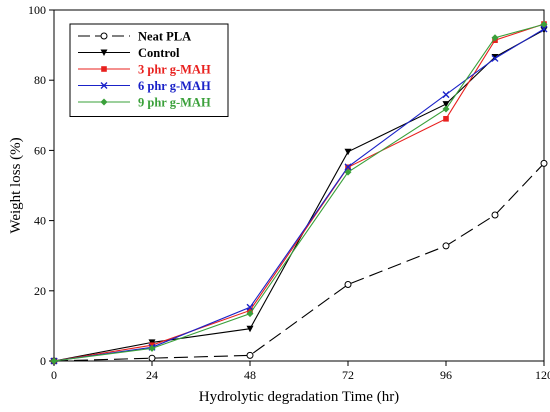 Image resolution: width=550 pixels, height=412 pixels. What do you see at coordinates (43, 361) in the screenshot?
I see `y-tick-label: 0` at bounding box center [43, 361].